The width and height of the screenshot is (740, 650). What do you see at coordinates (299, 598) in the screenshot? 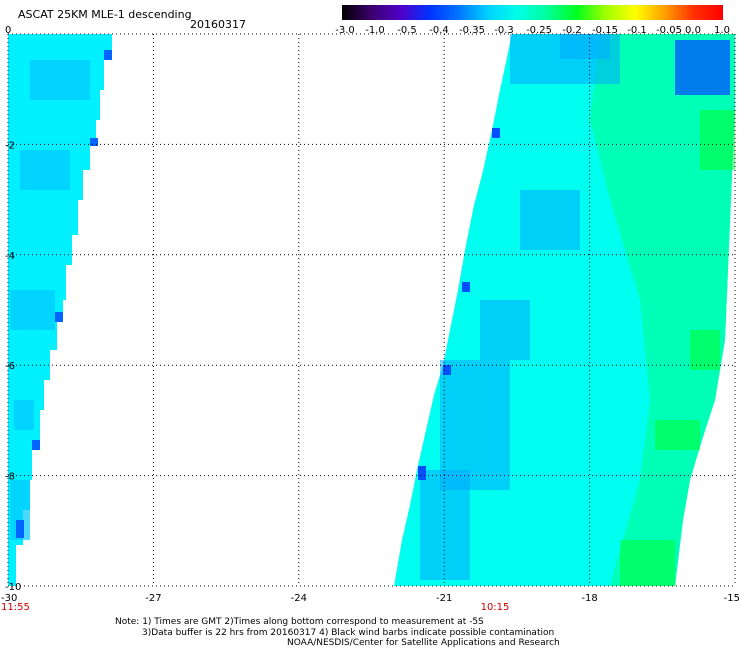
I see `lon-label: -24` at bounding box center [299, 598].